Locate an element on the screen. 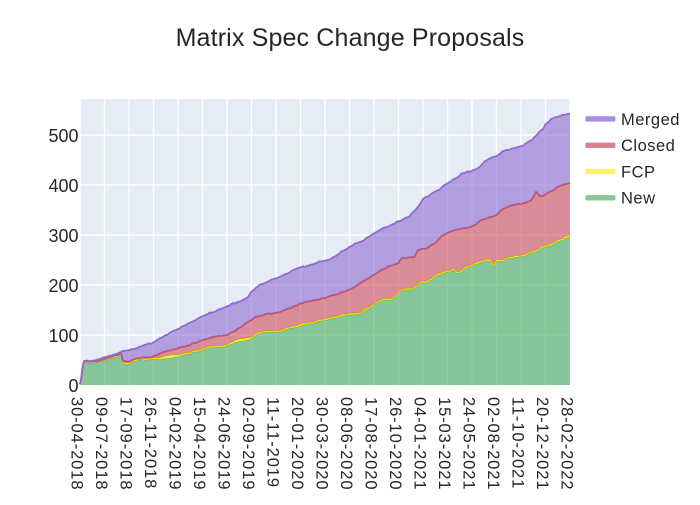  svg-text: 30-04-2018 is located at coordinates (77, 443).